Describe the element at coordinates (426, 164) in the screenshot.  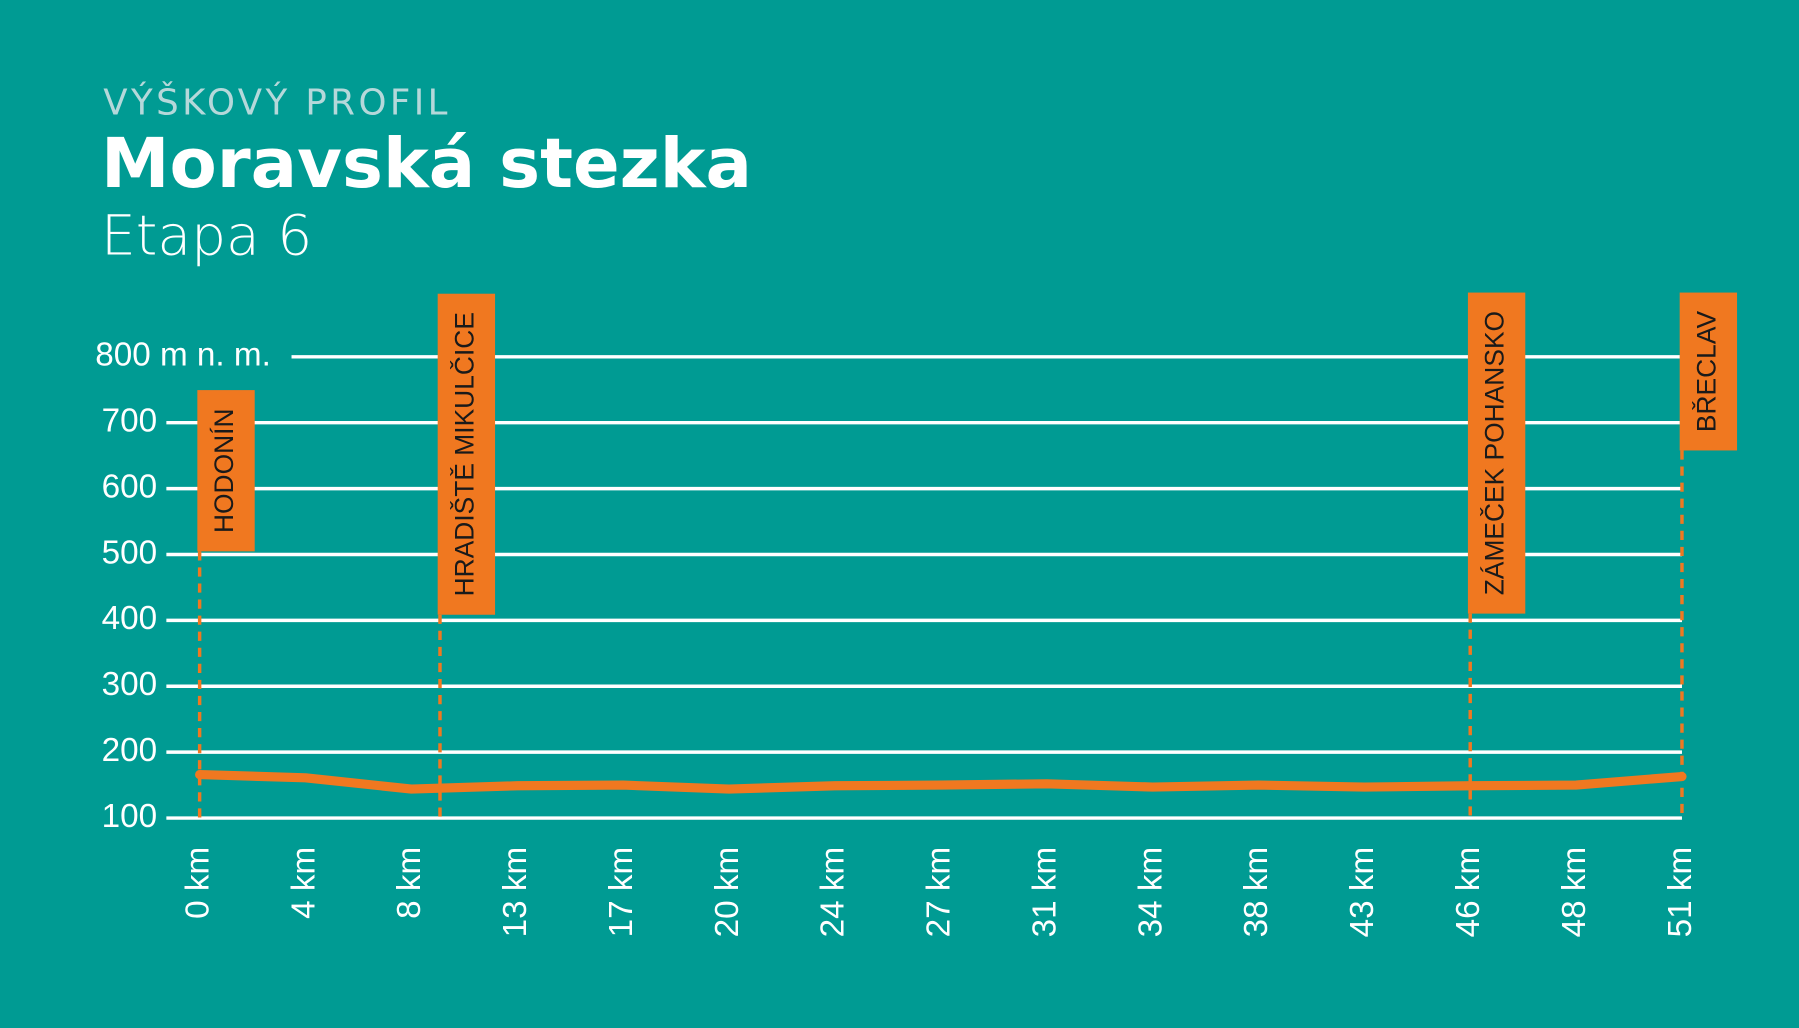
I see `chart-title: Moravská stezka` at that location.